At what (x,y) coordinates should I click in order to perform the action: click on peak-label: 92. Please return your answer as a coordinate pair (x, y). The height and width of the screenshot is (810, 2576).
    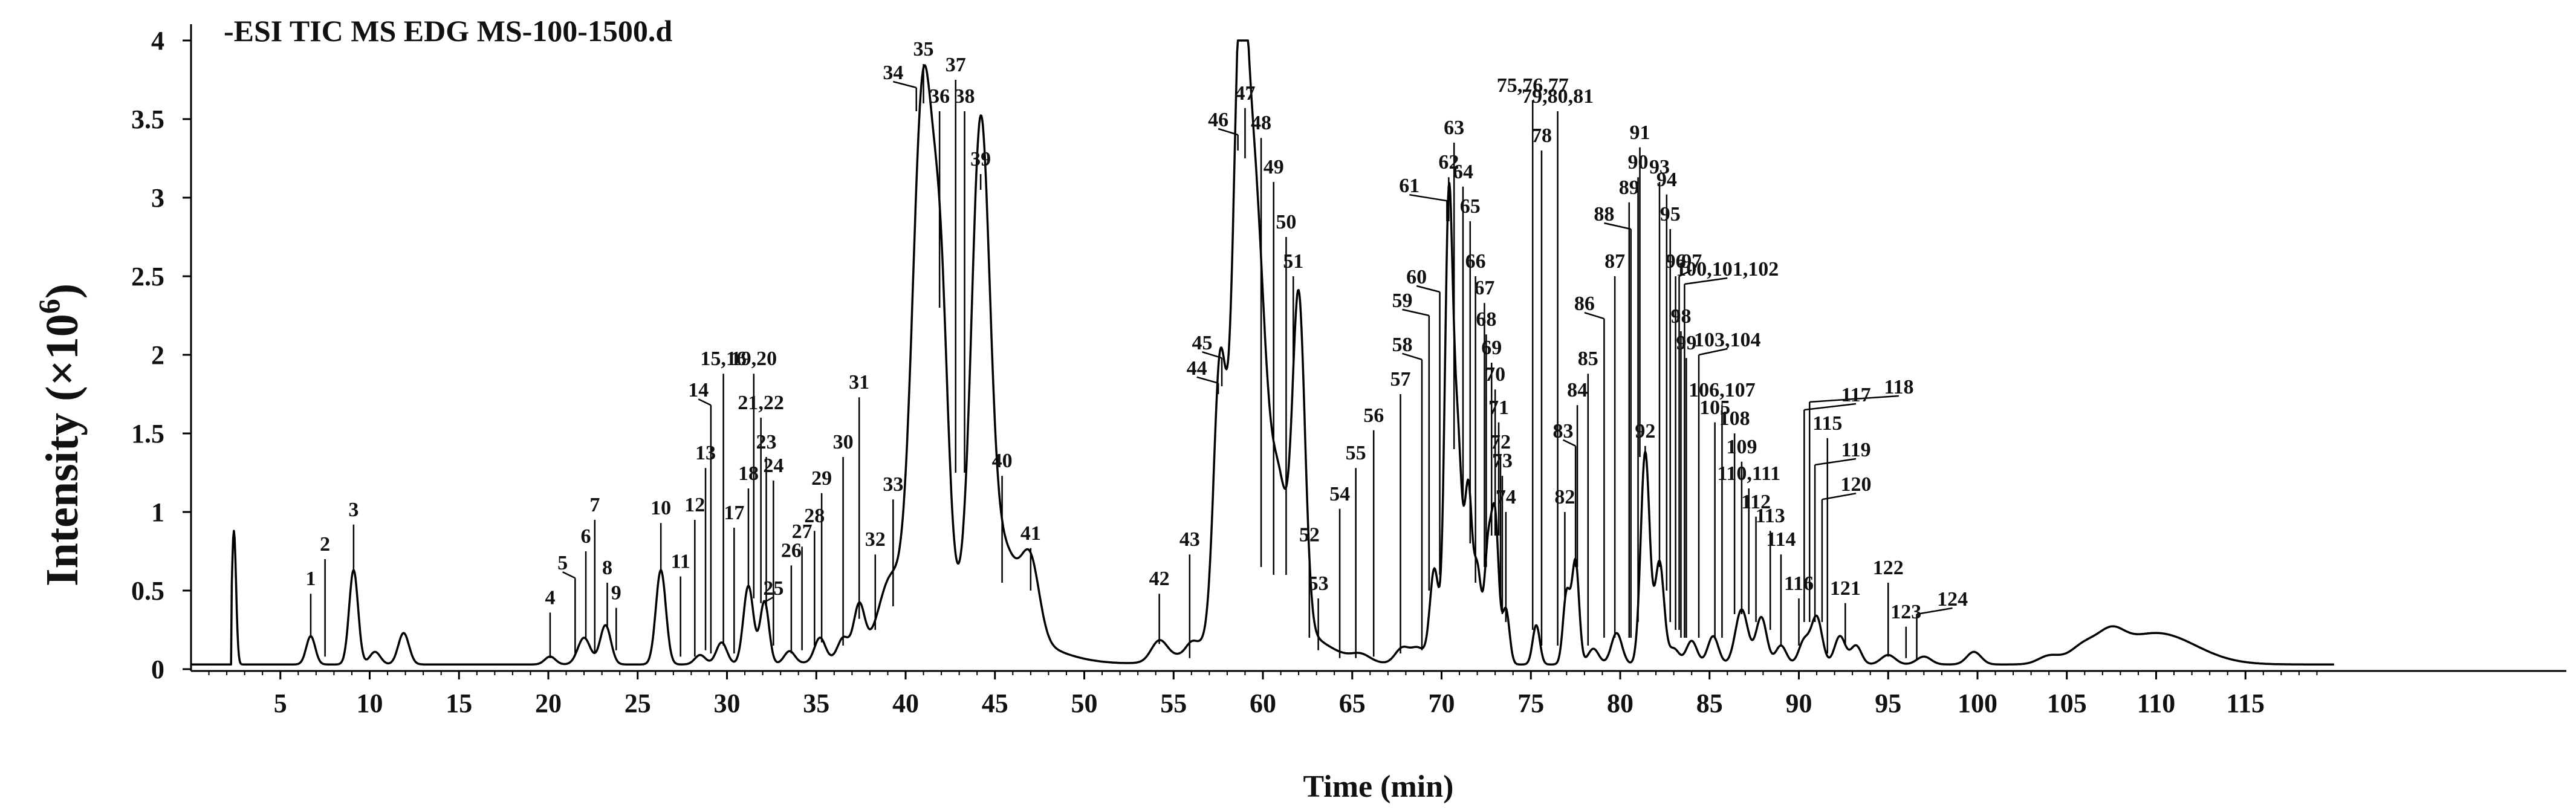
    Looking at the image, I should click on (1645, 431).